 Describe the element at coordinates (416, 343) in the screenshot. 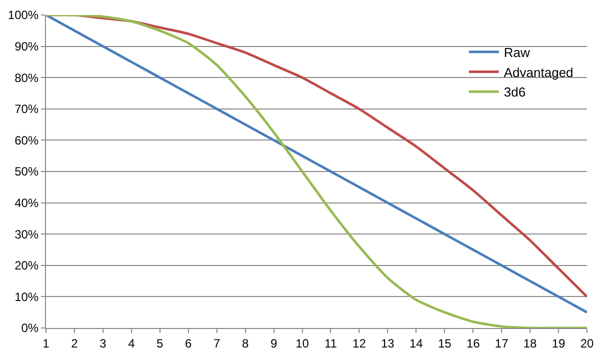

I see `x-tick-label: 14` at that location.